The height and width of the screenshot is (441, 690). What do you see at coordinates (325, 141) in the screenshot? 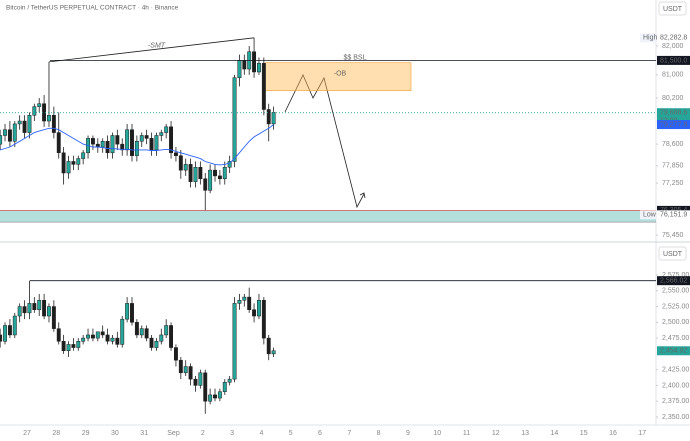
I see `projection-path` at bounding box center [325, 141].